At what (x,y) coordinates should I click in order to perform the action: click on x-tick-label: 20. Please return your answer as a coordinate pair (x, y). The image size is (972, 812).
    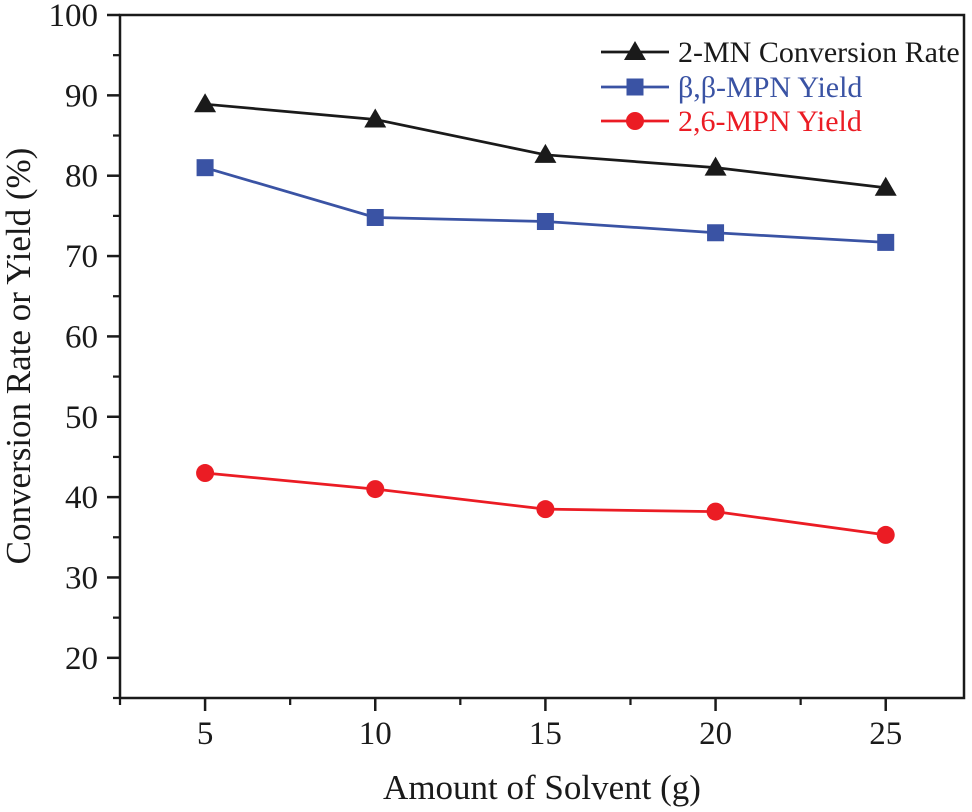
    Looking at the image, I should click on (715, 734).